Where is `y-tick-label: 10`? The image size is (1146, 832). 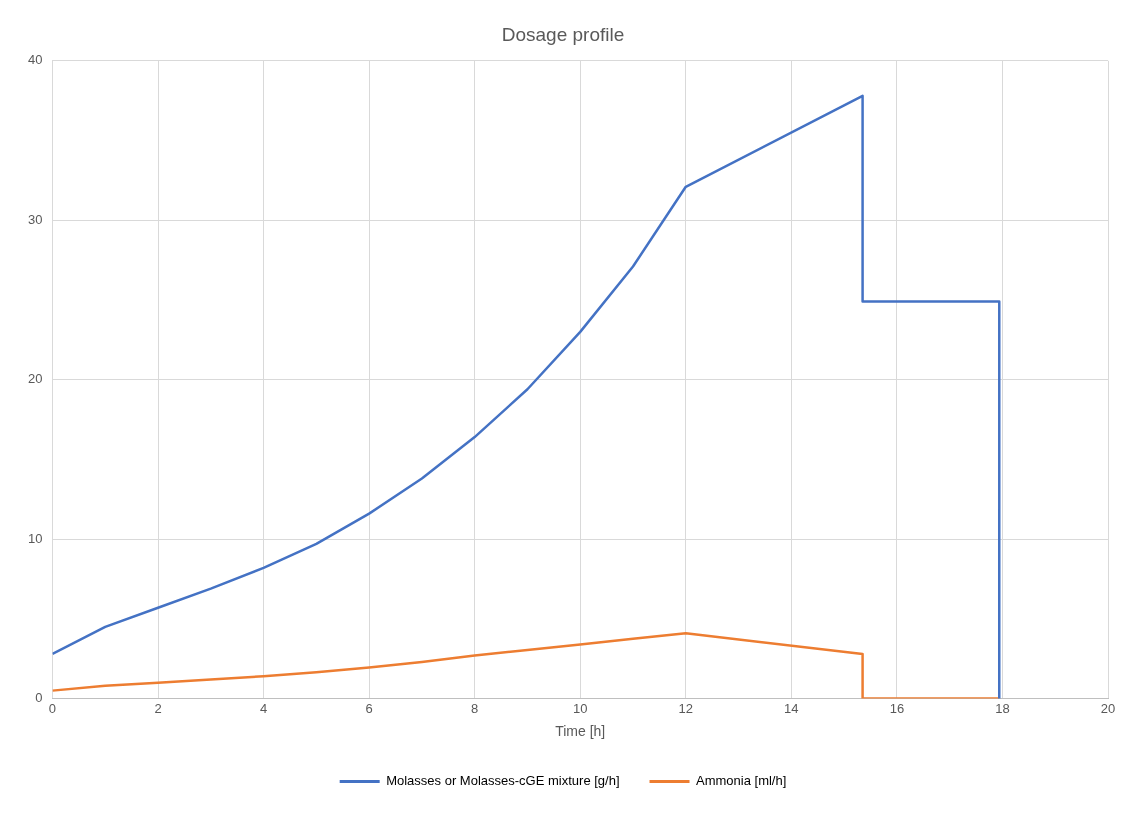 y-tick-label: 10 is located at coordinates (35, 538).